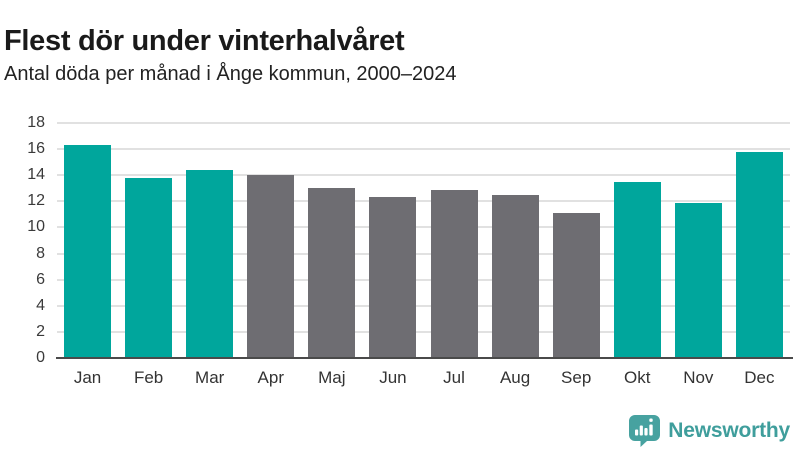 The image size is (800, 450). I want to click on y-tick-label-4: 4, so click(40, 305).